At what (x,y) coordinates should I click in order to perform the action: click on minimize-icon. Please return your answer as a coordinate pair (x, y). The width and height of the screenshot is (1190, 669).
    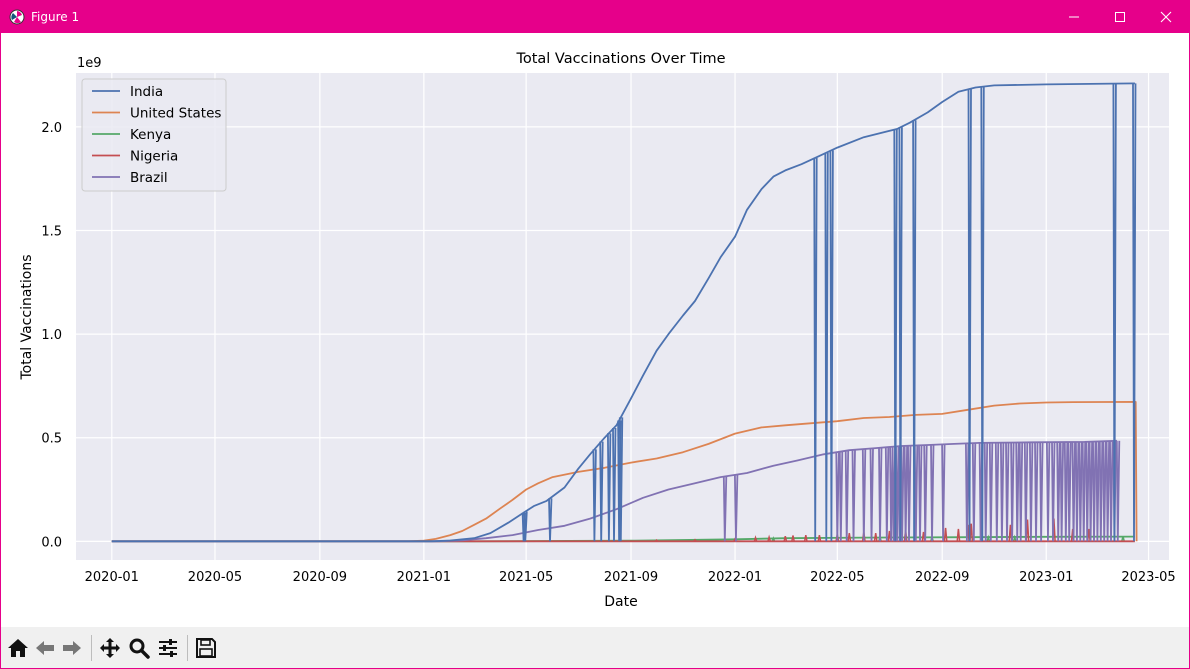
    Looking at the image, I should click on (1074, 17).